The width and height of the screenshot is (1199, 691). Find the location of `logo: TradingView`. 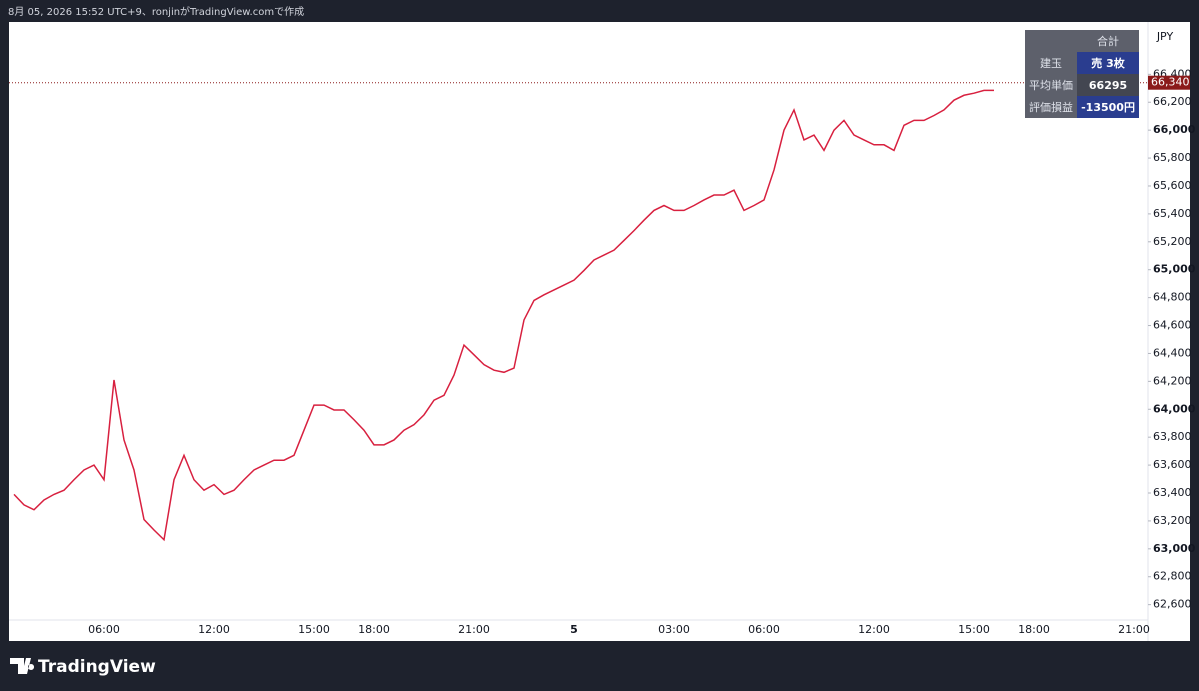

logo: TradingView is located at coordinates (83, 667).